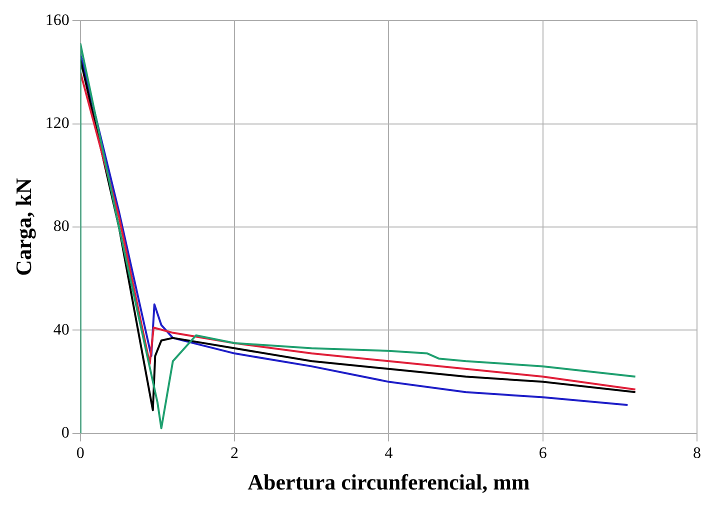 This screenshot has height=509, width=712. What do you see at coordinates (80, 453) in the screenshot?
I see `x-tick-label: 0` at bounding box center [80, 453].